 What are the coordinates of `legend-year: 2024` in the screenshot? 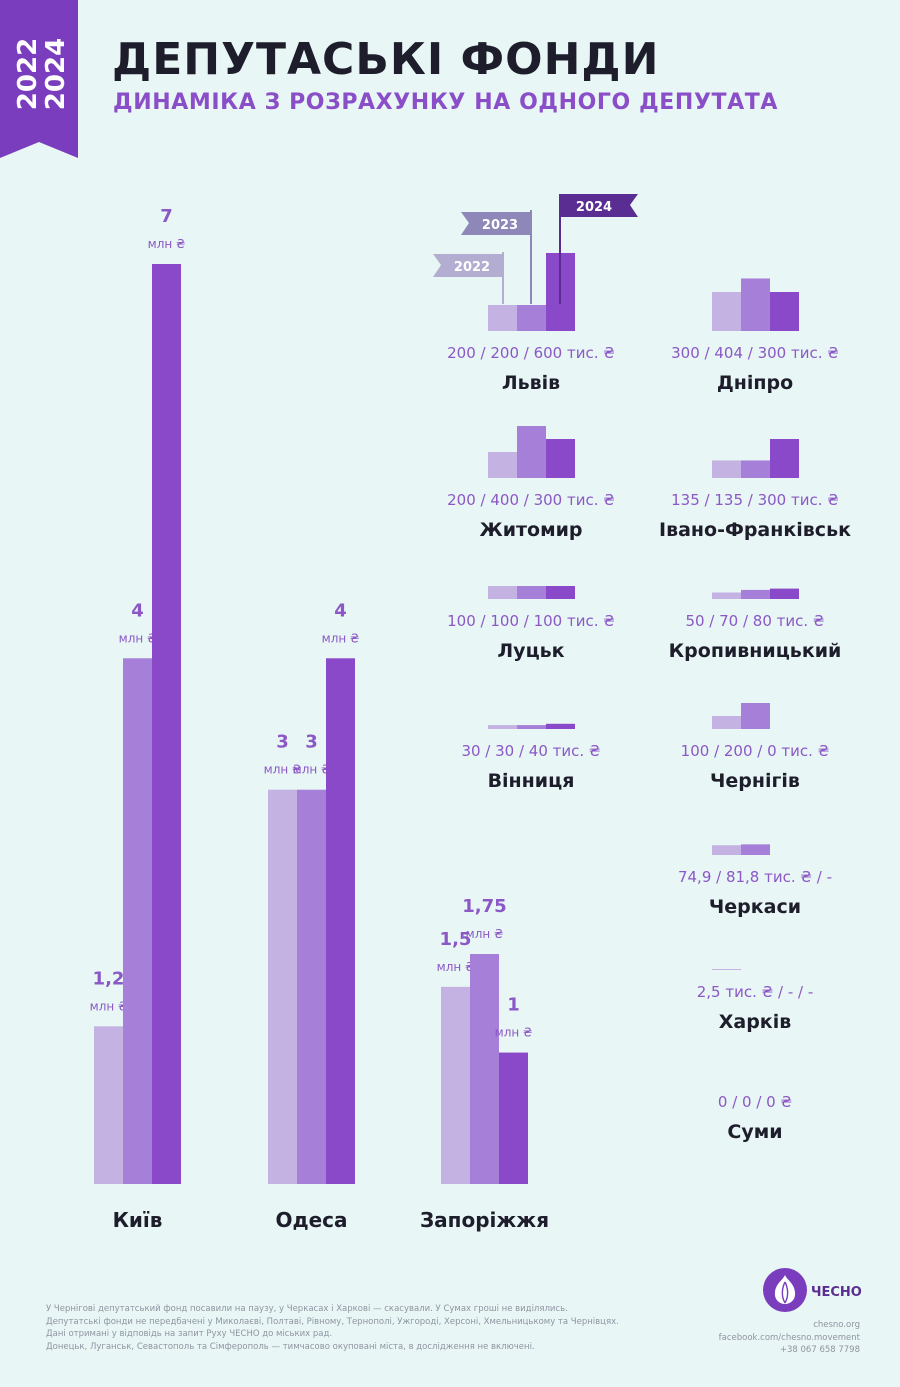 It's located at (594, 207).